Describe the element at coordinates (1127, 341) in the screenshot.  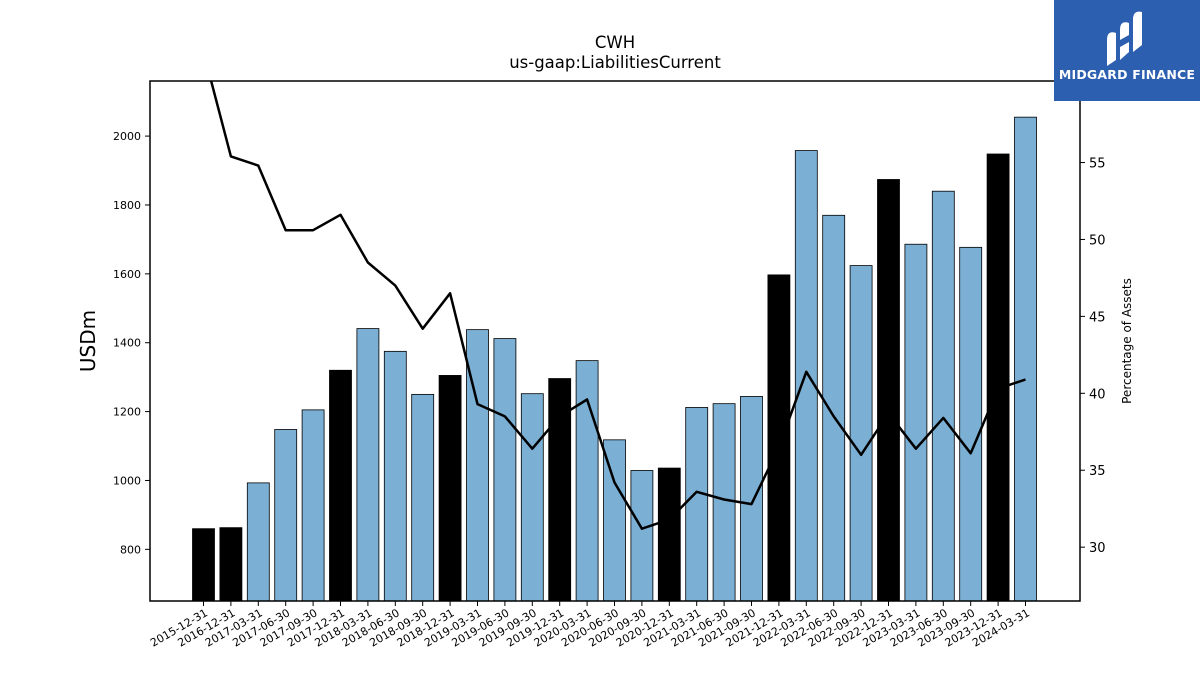
I see `y2-axis-label: Percentage of Assets` at that location.